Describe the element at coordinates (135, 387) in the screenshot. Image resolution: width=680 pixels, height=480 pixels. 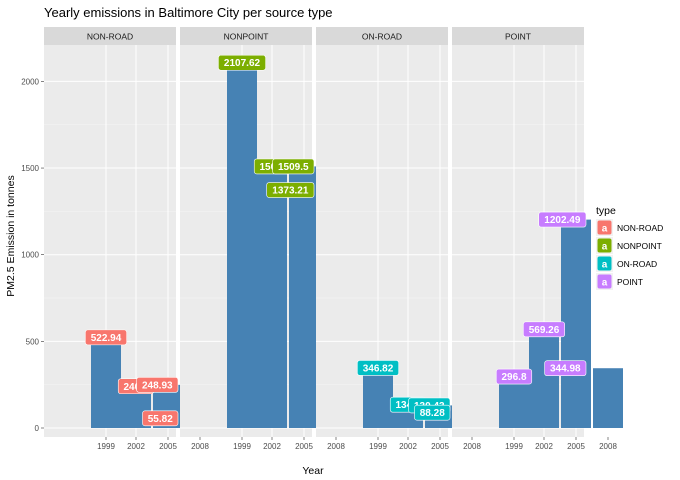
I see `data-label: 240.8` at that location.